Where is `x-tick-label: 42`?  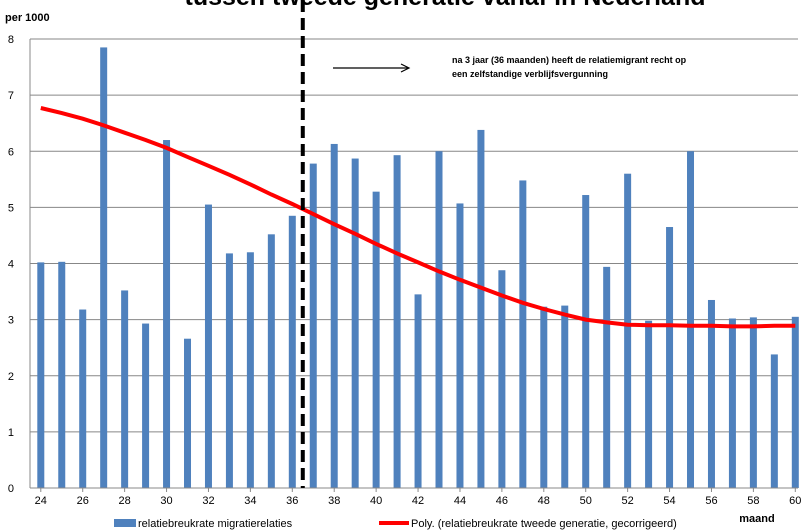
x-tick-label: 42 is located at coordinates (418, 501).